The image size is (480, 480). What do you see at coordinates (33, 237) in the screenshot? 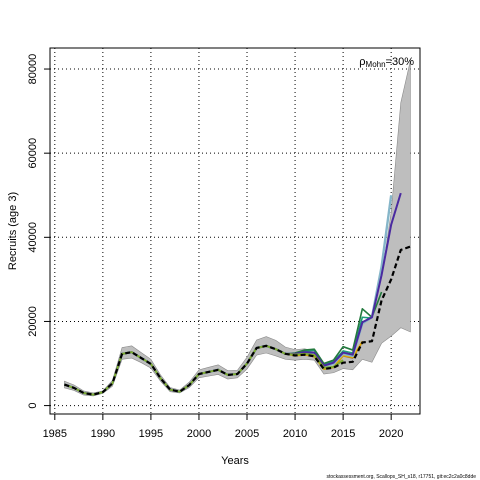
I see `y-tick-label: 40000` at bounding box center [33, 237].